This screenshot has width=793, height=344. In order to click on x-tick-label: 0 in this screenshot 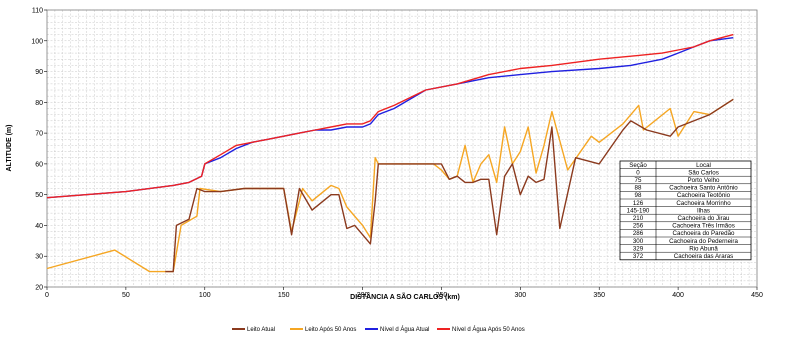, I will do `click(47, 295)`.